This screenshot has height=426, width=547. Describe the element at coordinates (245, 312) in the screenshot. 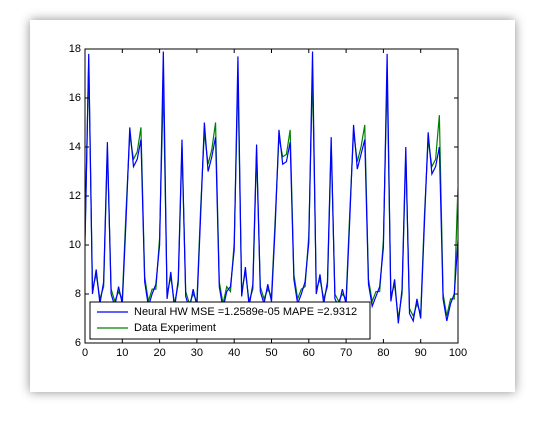

I see `legend-label: Neural HW MSE =1.2589e-05 MAPE =2.9312` at that location.